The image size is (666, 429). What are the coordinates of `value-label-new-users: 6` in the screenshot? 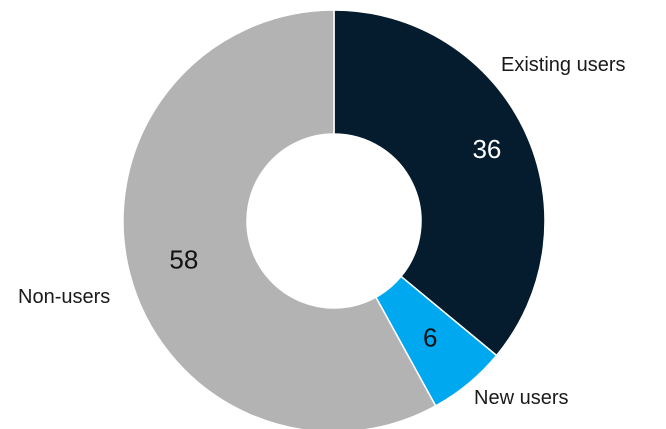 It's located at (430, 337).